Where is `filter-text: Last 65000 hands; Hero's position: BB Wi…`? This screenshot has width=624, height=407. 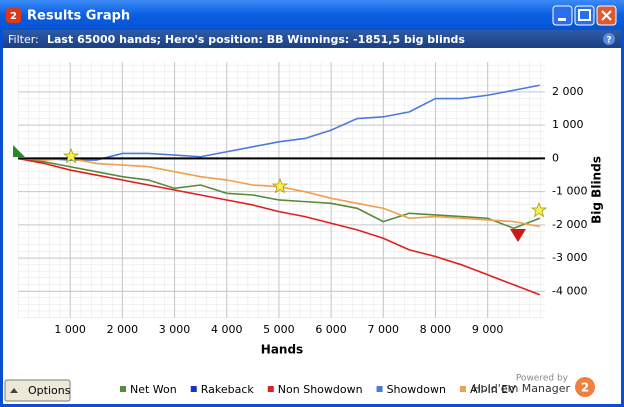 filter-text: Last 65000 hands; Hero's position: BB Wi… is located at coordinates (256, 39).